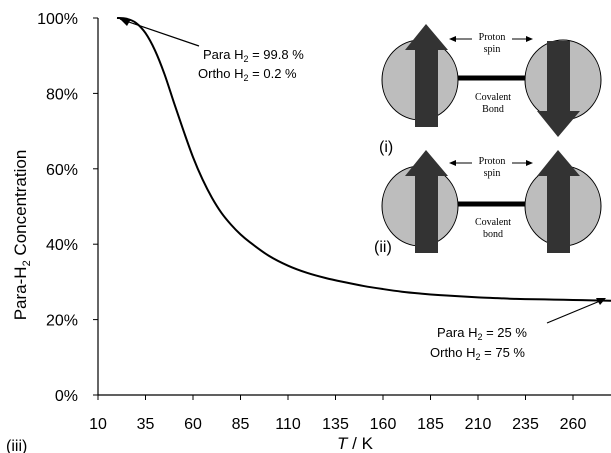 Image resolution: width=611 pixels, height=453 pixels. What do you see at coordinates (337, 414) in the screenshot?
I see `x-ticks: 10 35 60 85 110 135 160 185 210 235 260` at bounding box center [337, 414].